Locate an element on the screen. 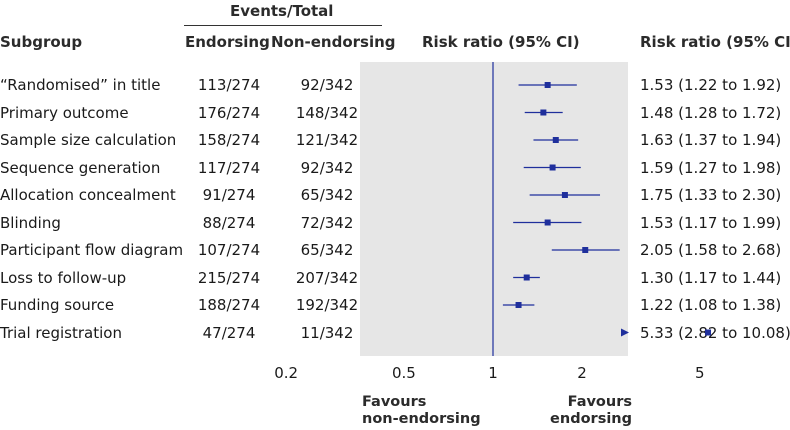 The width and height of the screenshot is (790, 430). risk-ratio-ci-text: 5.33 (2.82 to 10.08) is located at coordinates (715, 332).